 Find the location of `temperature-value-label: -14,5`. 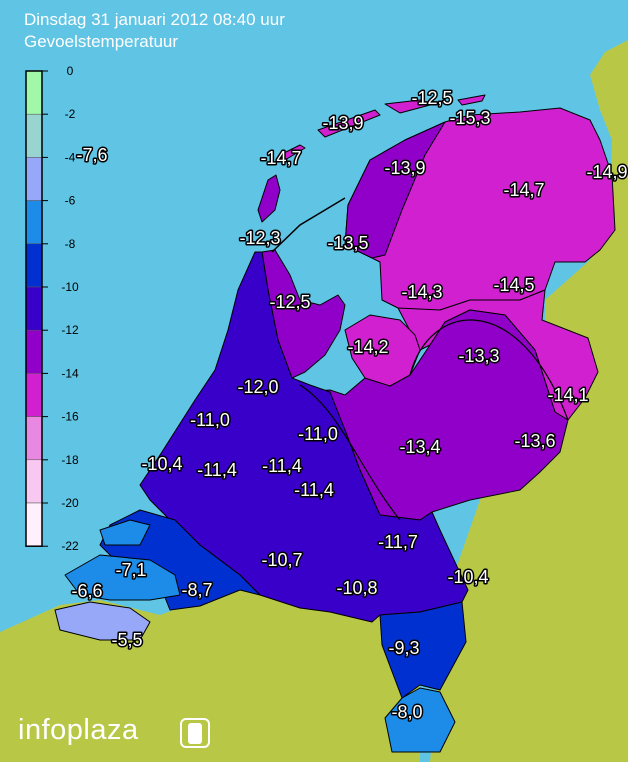

temperature-value-label: -14,5 is located at coordinates (513, 285).